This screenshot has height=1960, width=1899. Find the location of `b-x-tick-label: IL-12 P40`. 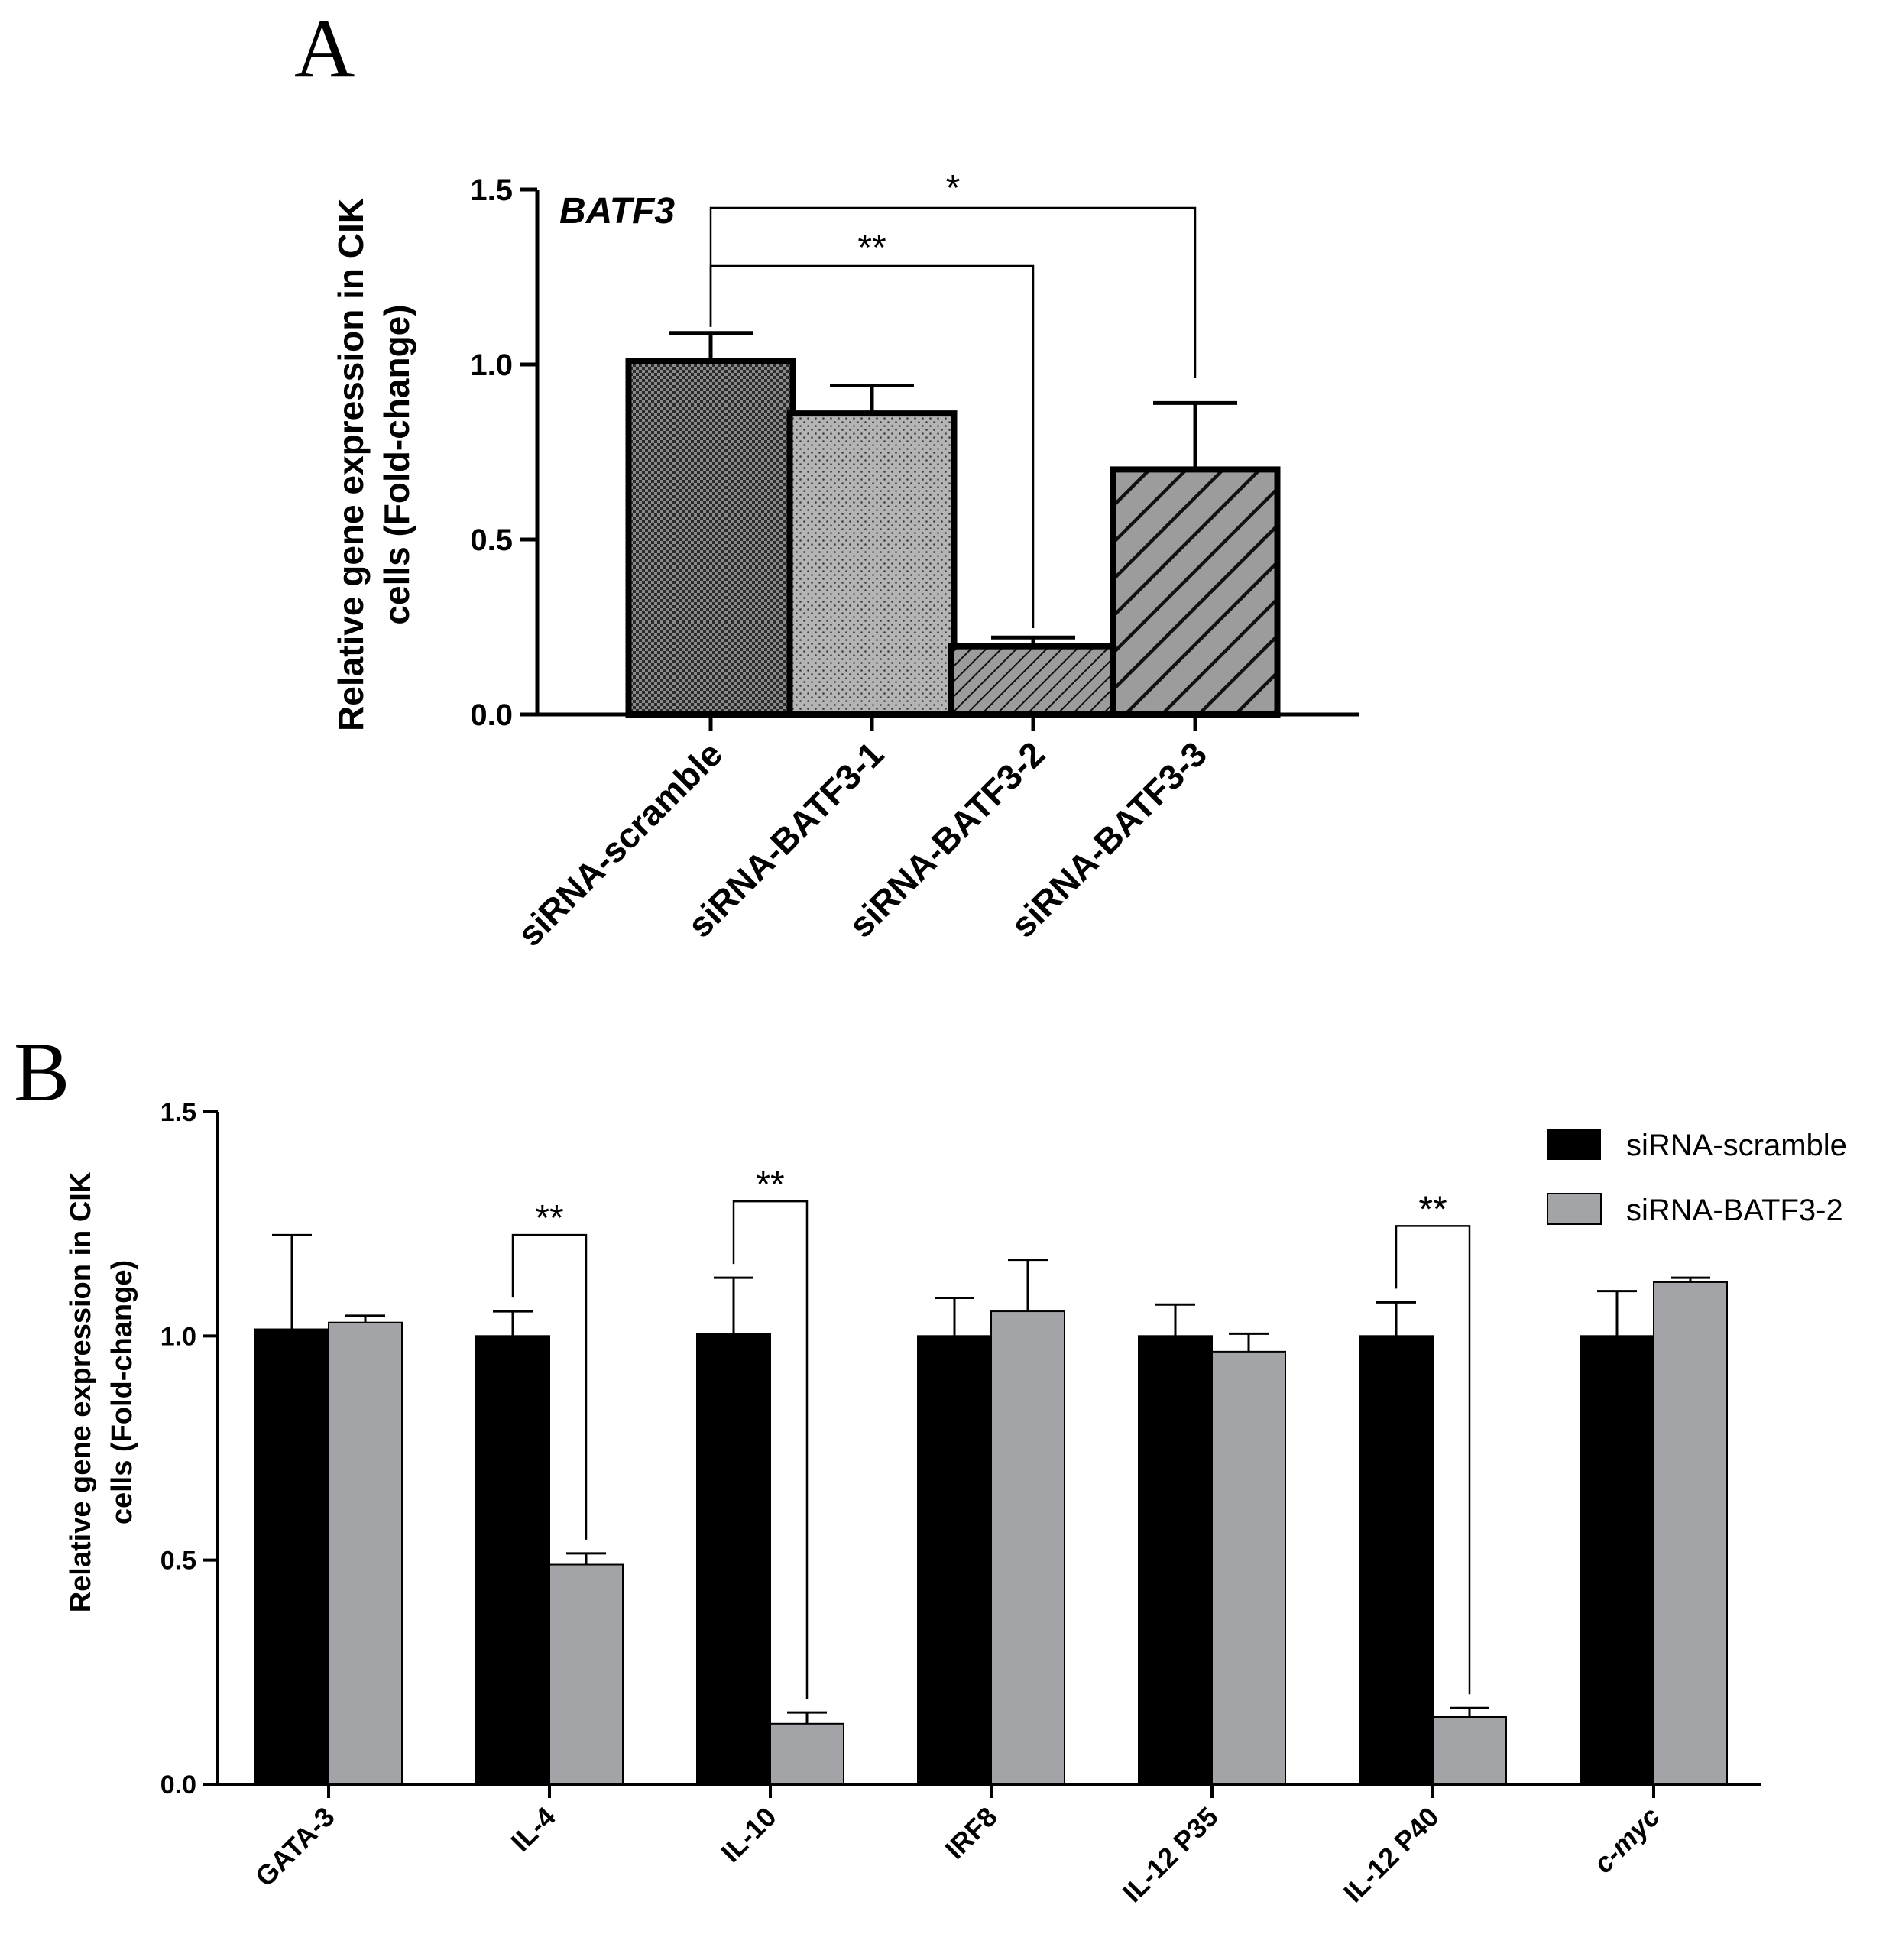

b-x-tick-label: IL-12 P40 is located at coordinates (1391, 1855).